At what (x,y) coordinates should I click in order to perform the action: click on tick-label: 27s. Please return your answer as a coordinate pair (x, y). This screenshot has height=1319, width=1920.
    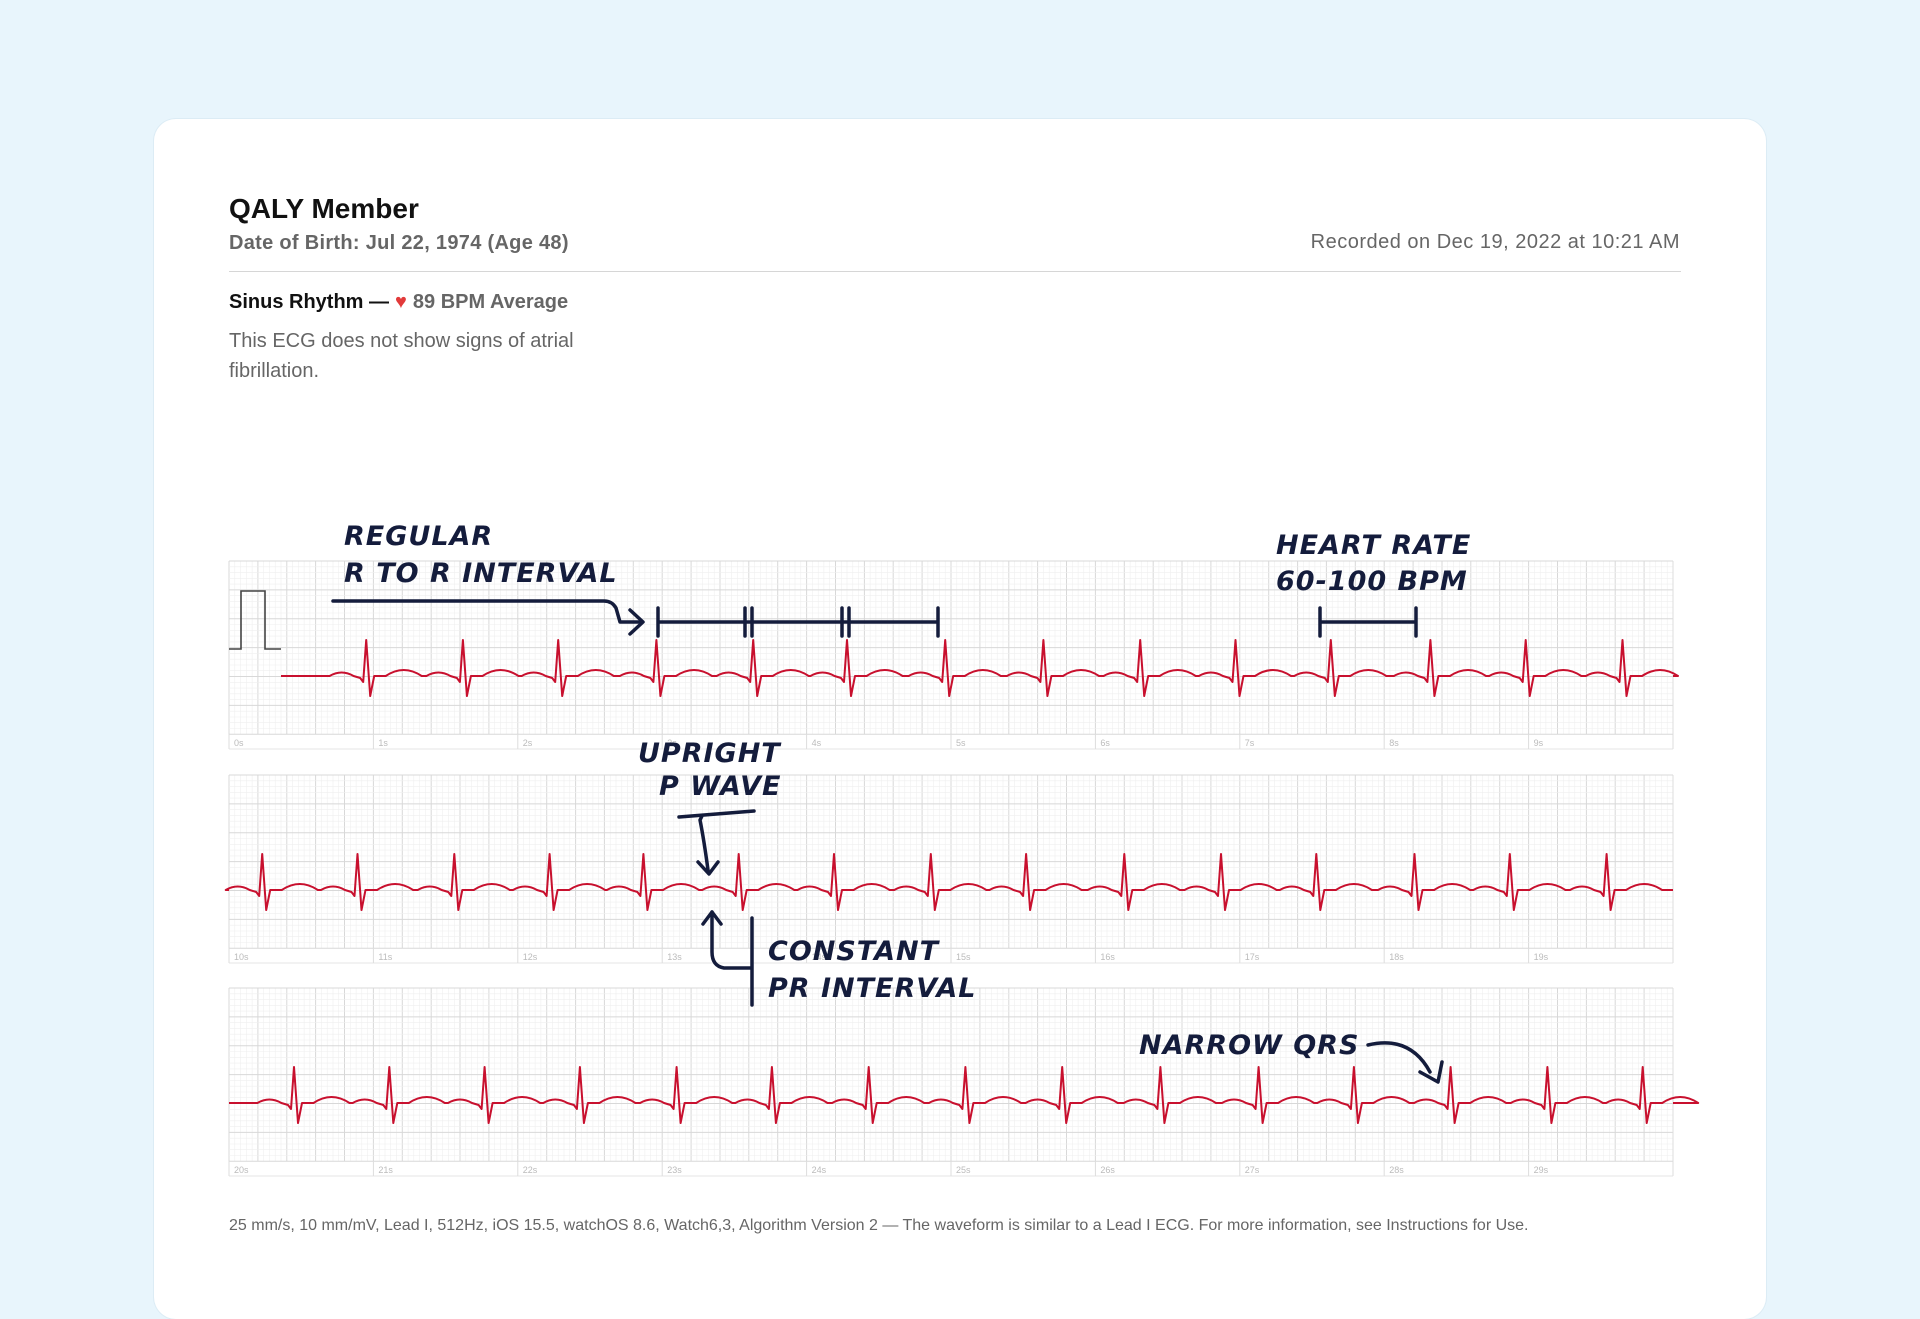
    Looking at the image, I should click on (1252, 1170).